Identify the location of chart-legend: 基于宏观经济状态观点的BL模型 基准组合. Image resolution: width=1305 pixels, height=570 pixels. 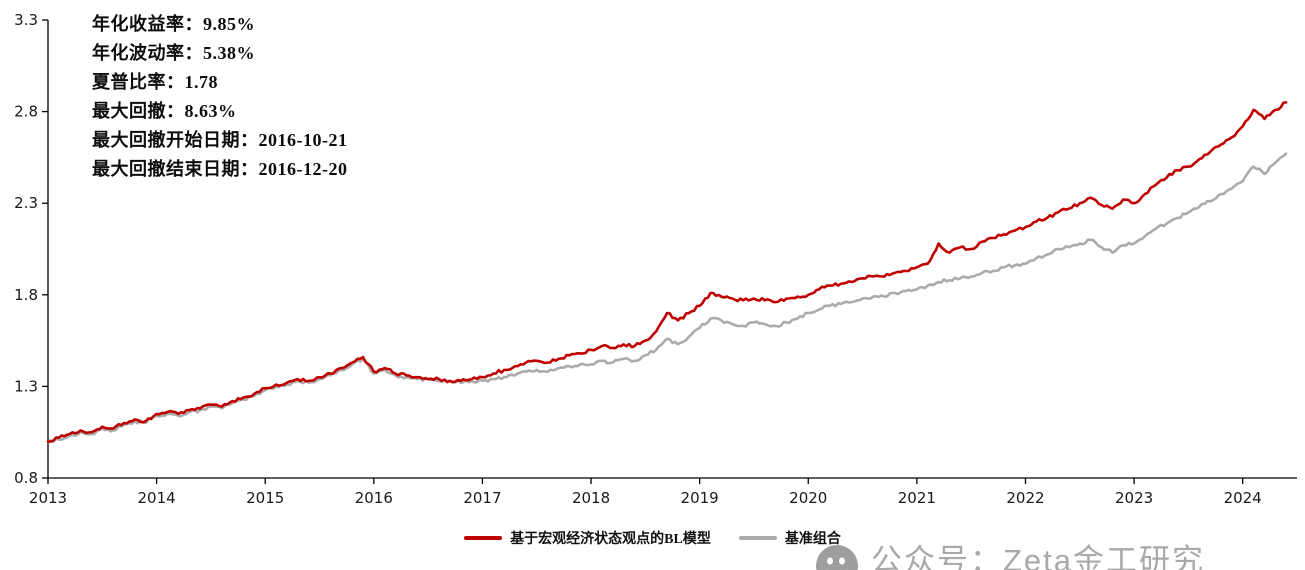
(652, 538).